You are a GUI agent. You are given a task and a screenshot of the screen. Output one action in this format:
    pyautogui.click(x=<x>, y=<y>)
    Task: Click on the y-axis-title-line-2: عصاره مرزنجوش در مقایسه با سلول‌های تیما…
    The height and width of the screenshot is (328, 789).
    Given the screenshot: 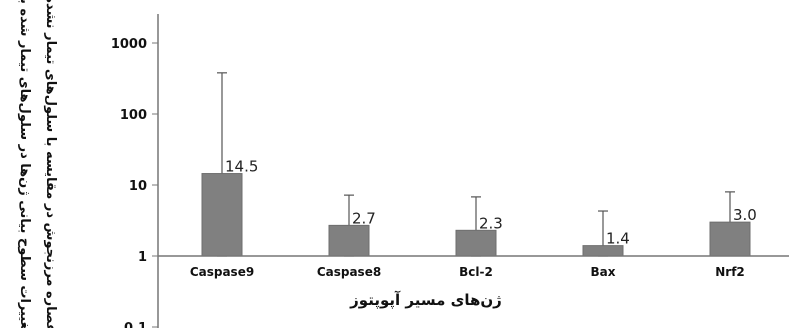 What is the action you would take?
    pyautogui.click(x=50, y=164)
    